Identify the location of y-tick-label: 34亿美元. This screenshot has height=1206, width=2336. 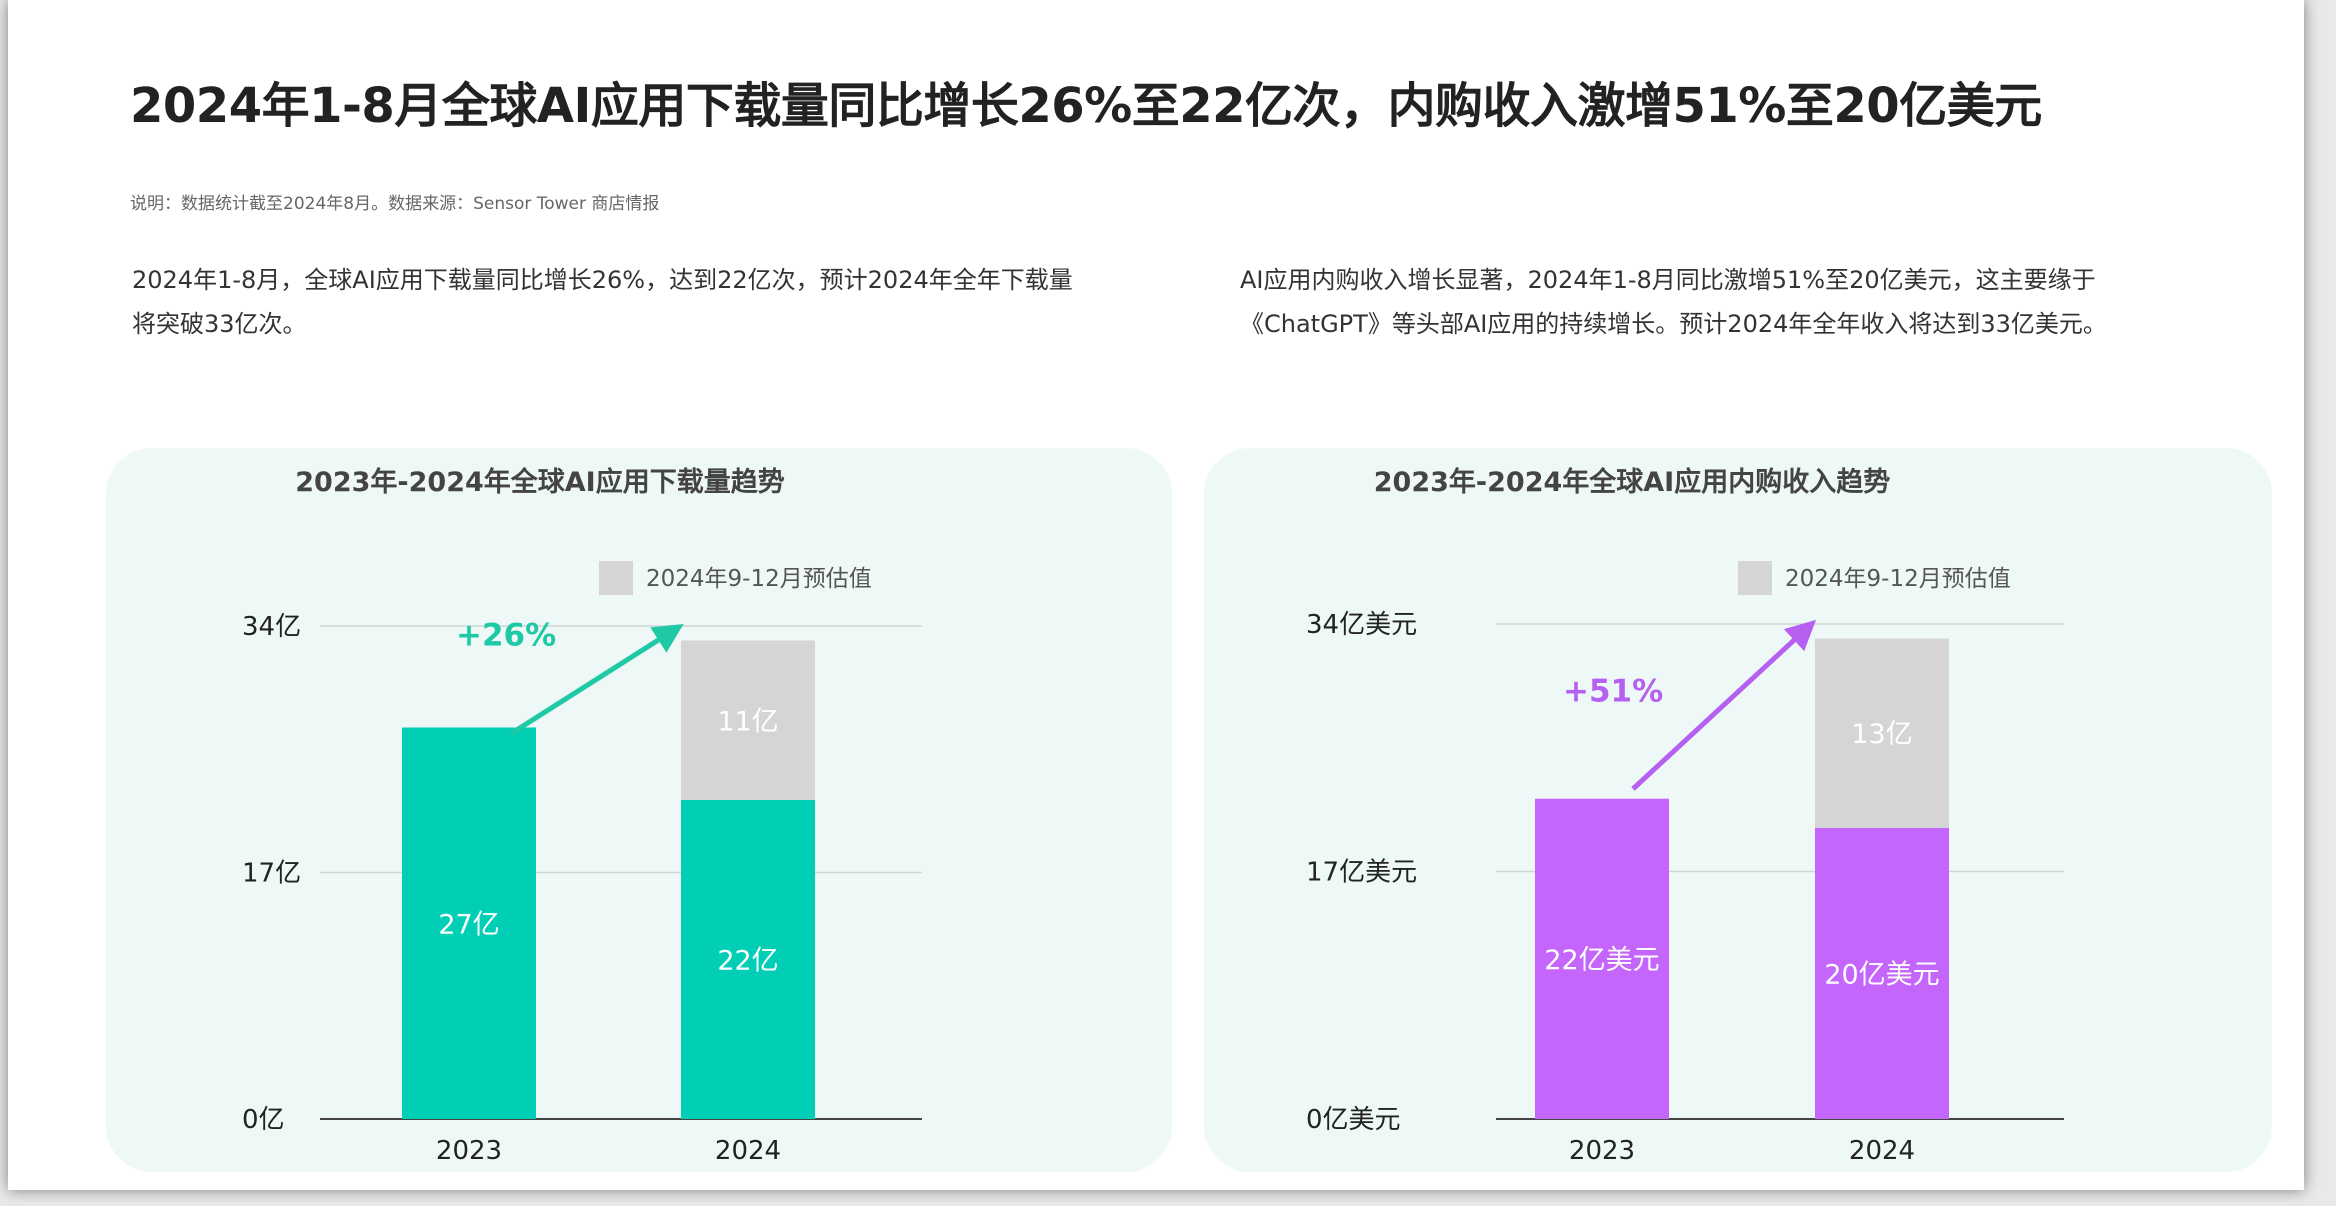
(1361, 625).